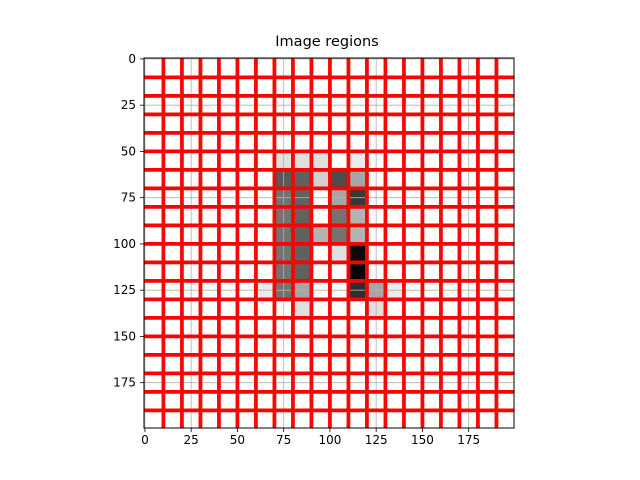 The height and width of the screenshot is (480, 640). I want to click on y-tick-label: 100, so click(124, 244).